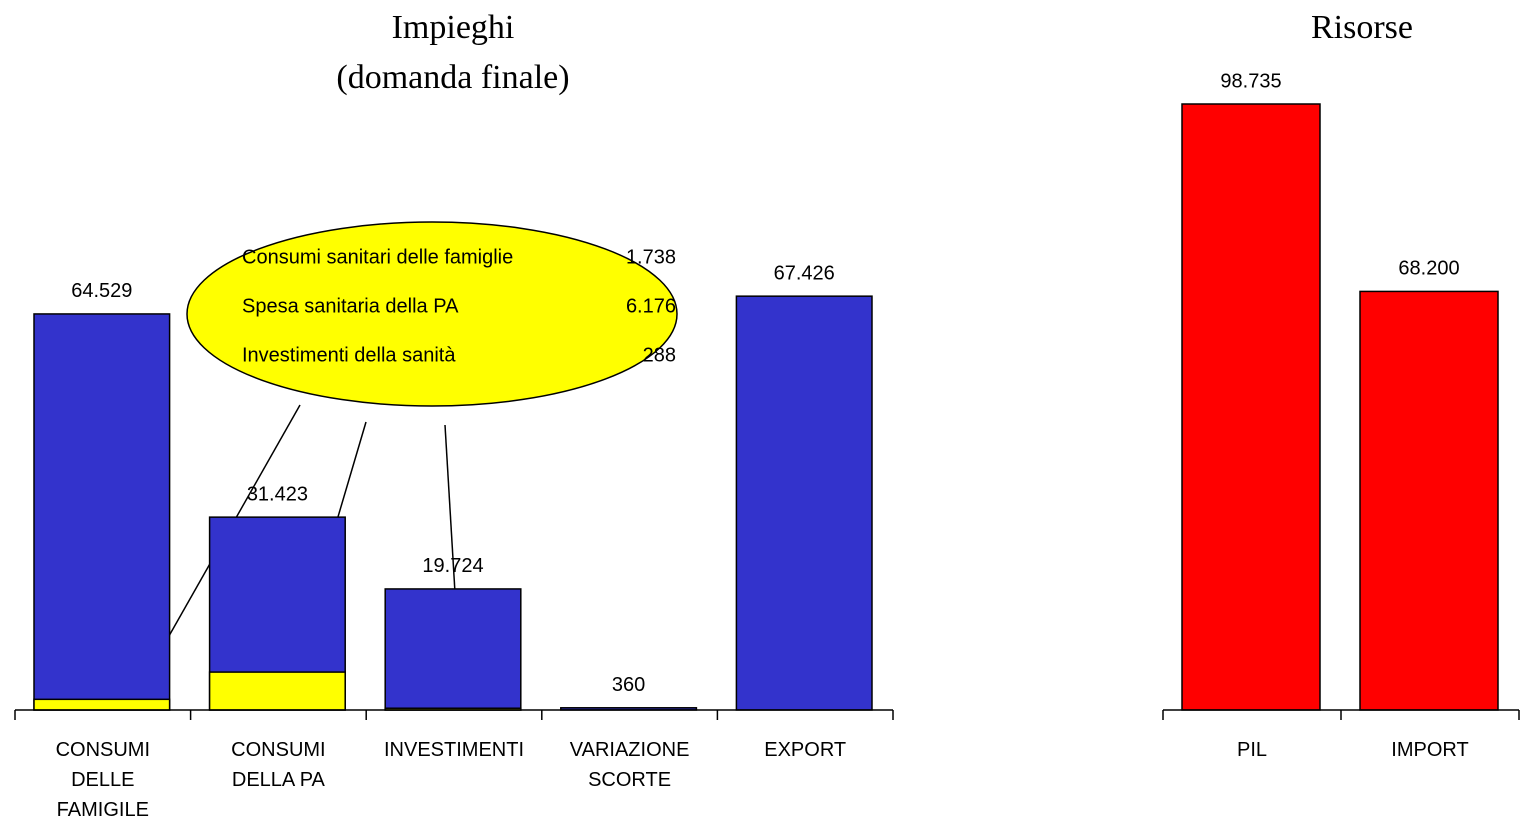  I want to click on value-label: 360, so click(628, 685).